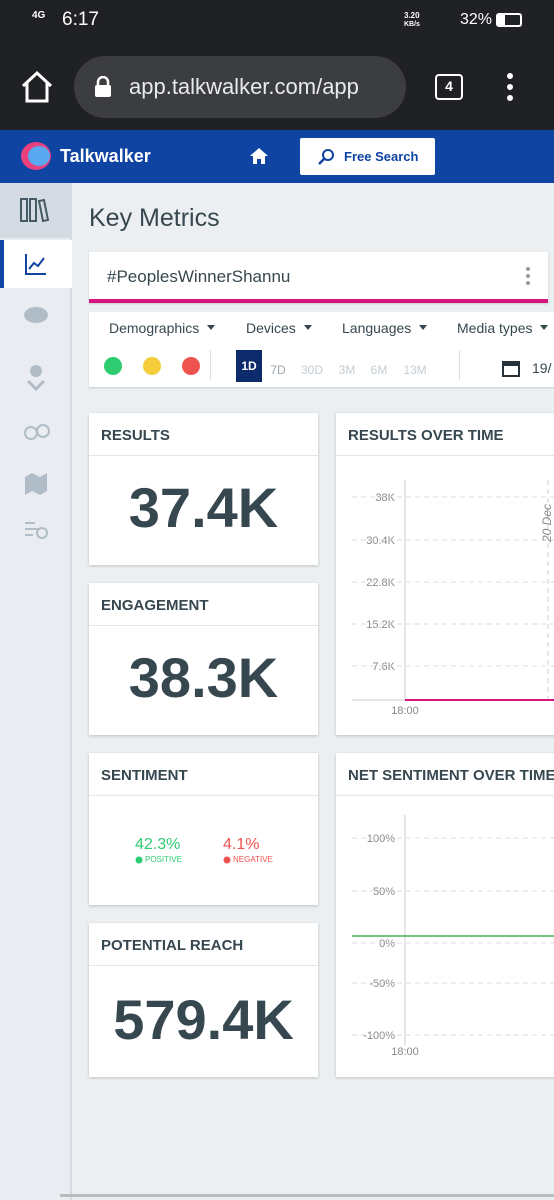 Image resolution: width=554 pixels, height=1200 pixels. Describe the element at coordinates (259, 156) in the screenshot. I see `home-icon` at that location.